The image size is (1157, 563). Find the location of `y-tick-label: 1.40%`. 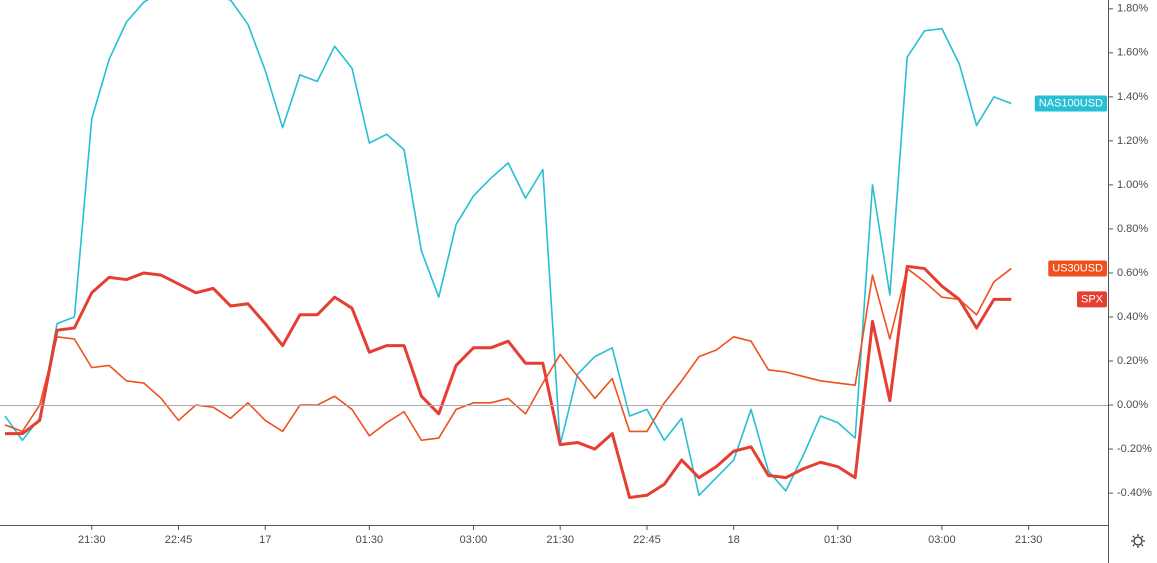

y-tick-label: 1.40% is located at coordinates (1132, 97).